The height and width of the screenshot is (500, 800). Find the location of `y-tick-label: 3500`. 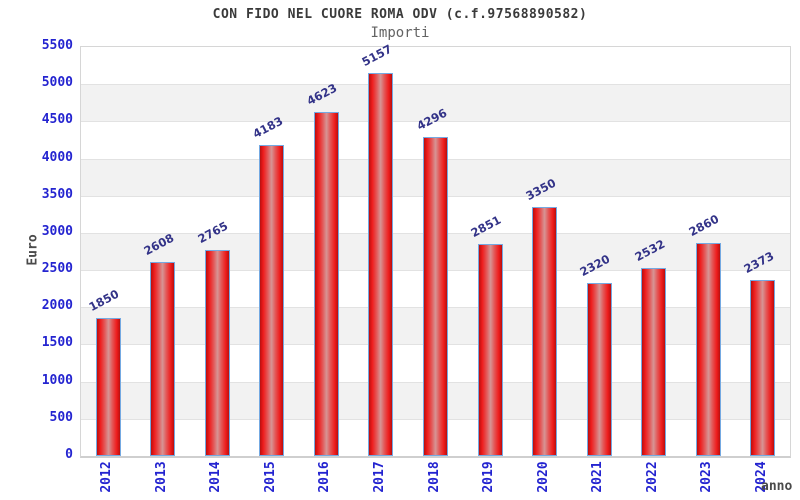

y-tick-label: 3500 is located at coordinates (57, 194).